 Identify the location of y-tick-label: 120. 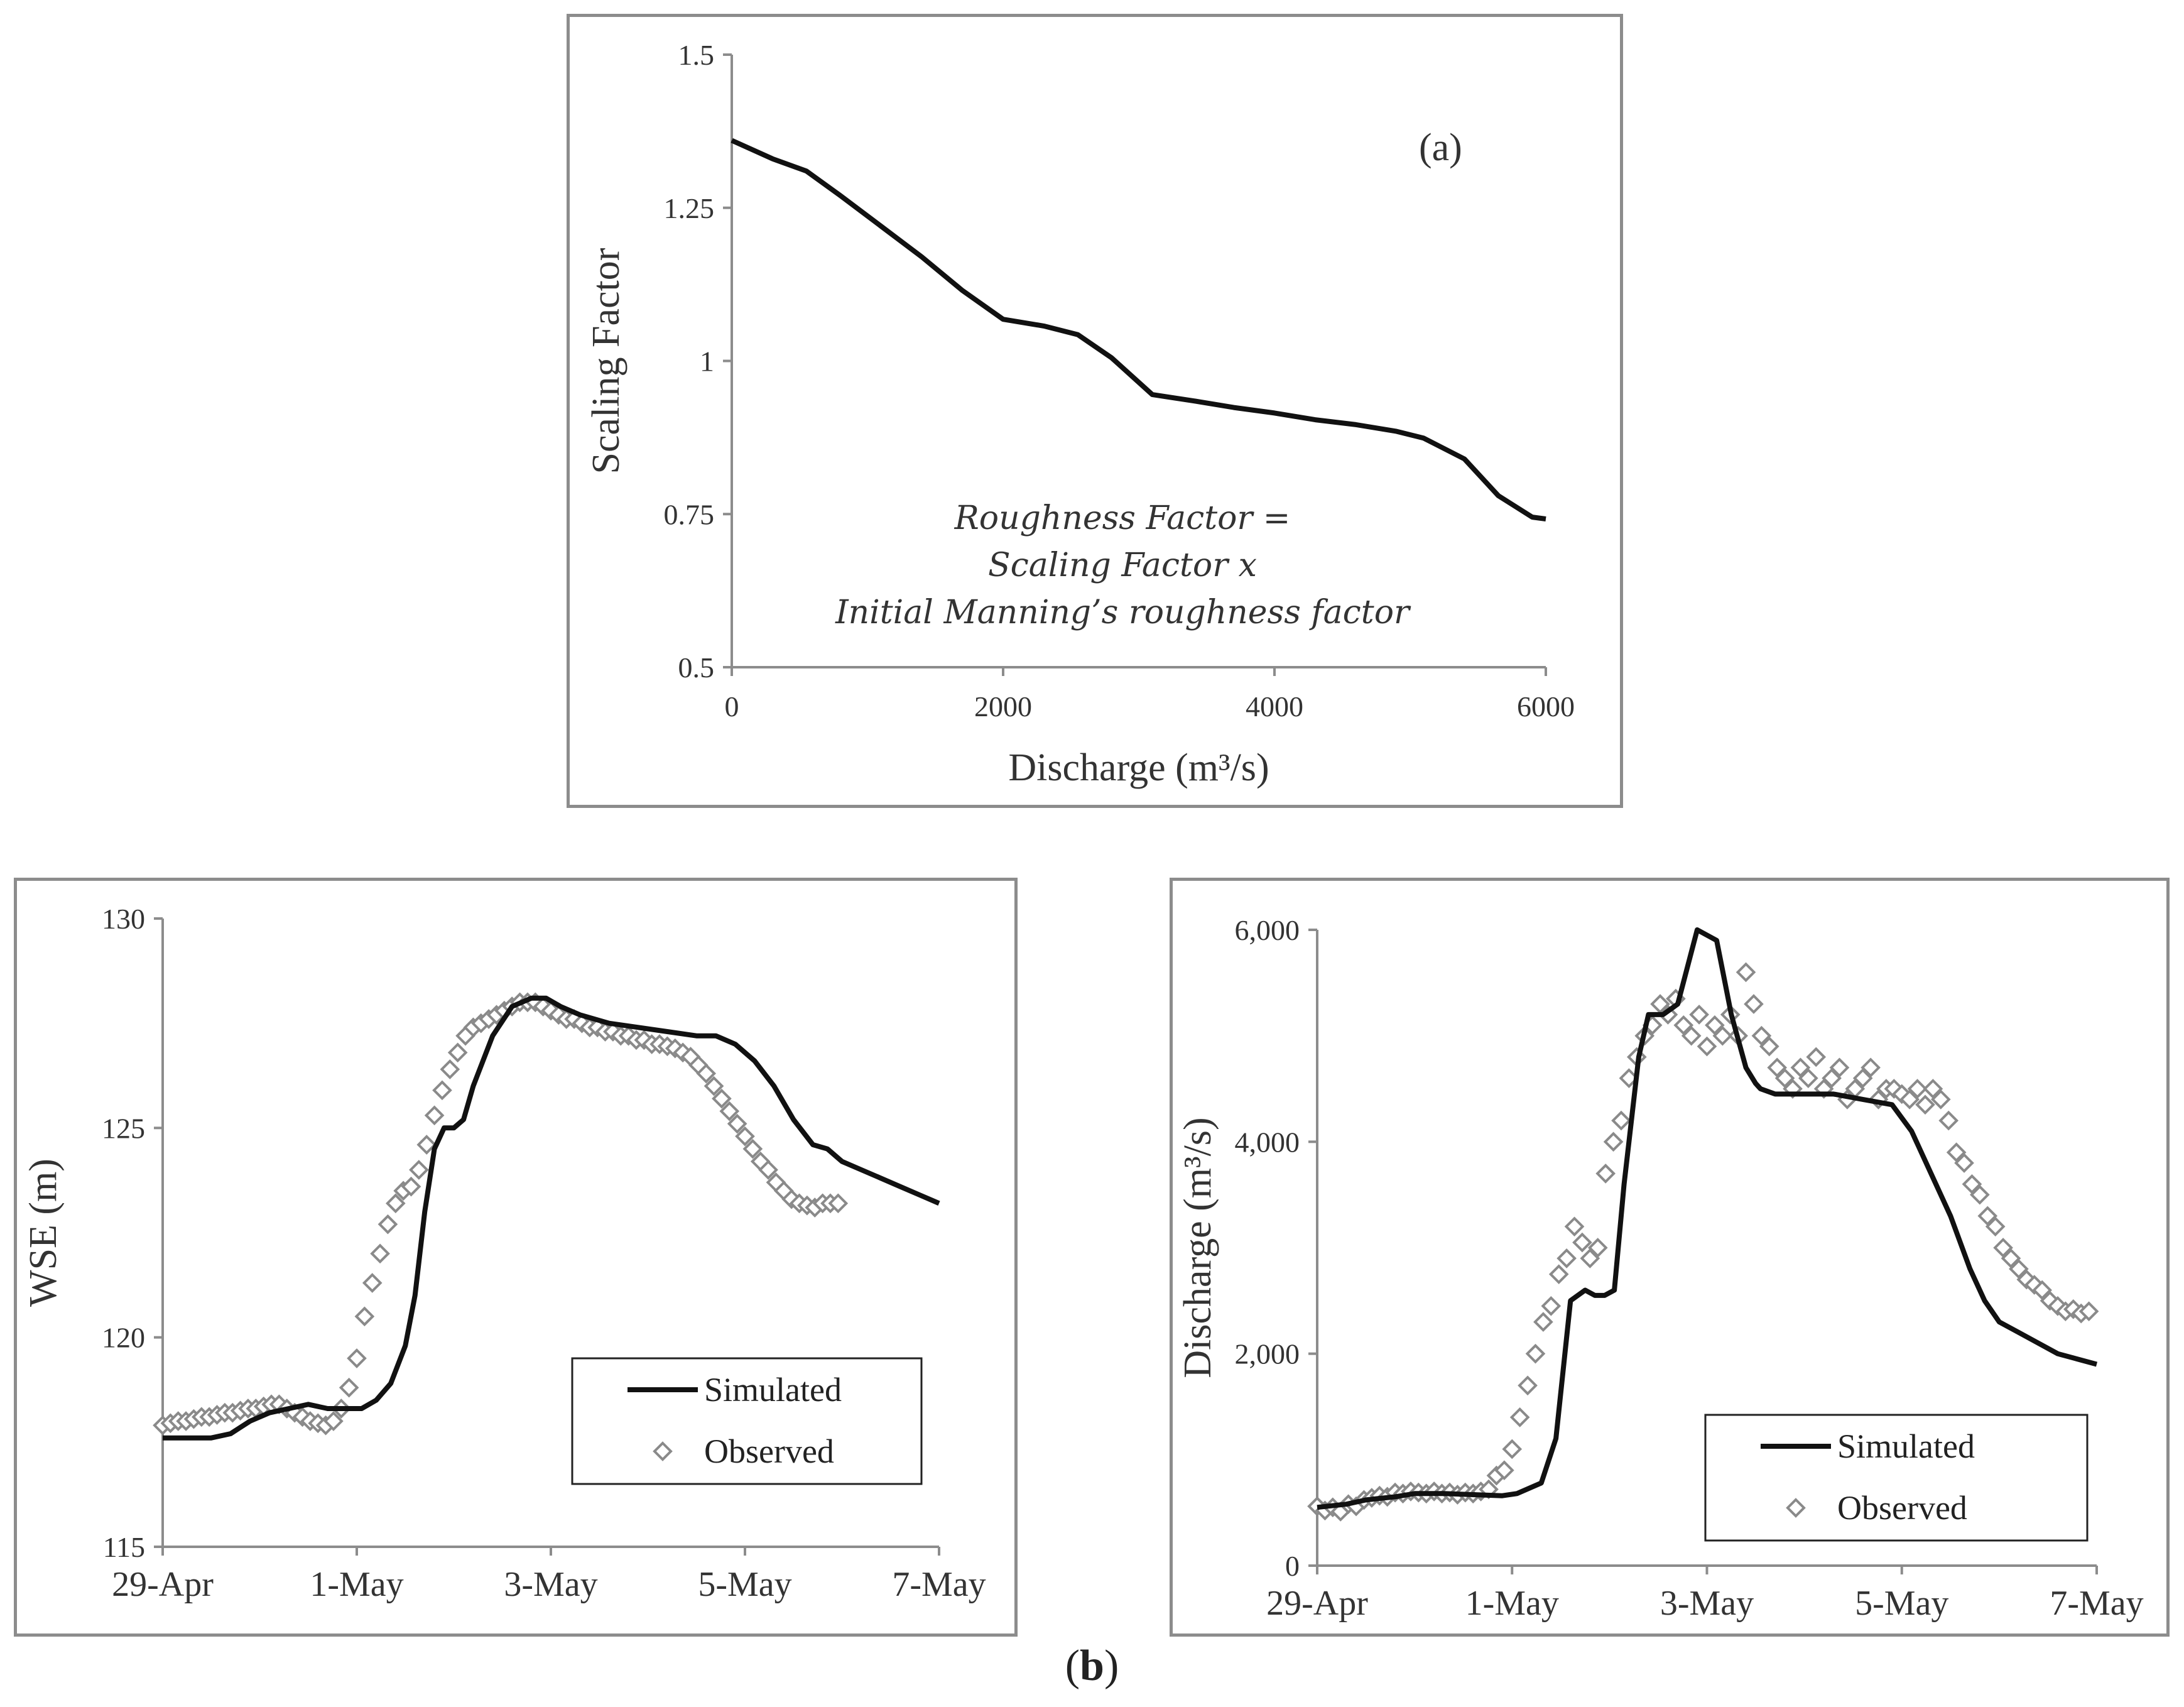
(123, 1338).